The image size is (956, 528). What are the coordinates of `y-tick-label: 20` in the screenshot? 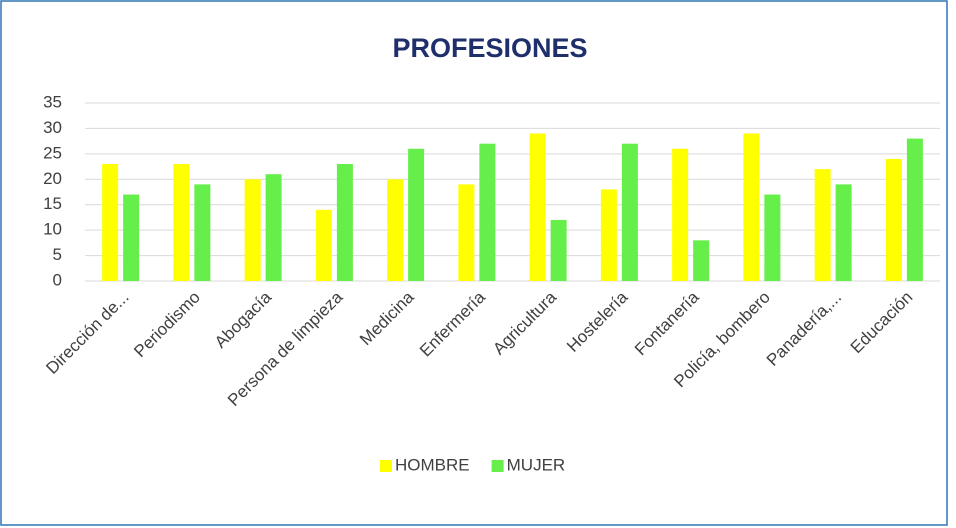 It's located at (52, 178).